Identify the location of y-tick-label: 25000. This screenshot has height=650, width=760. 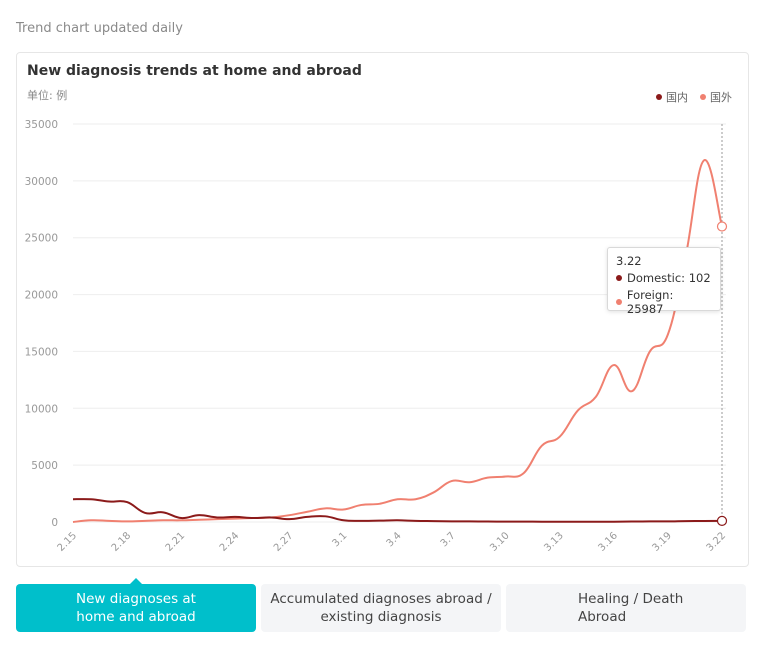
(41, 239).